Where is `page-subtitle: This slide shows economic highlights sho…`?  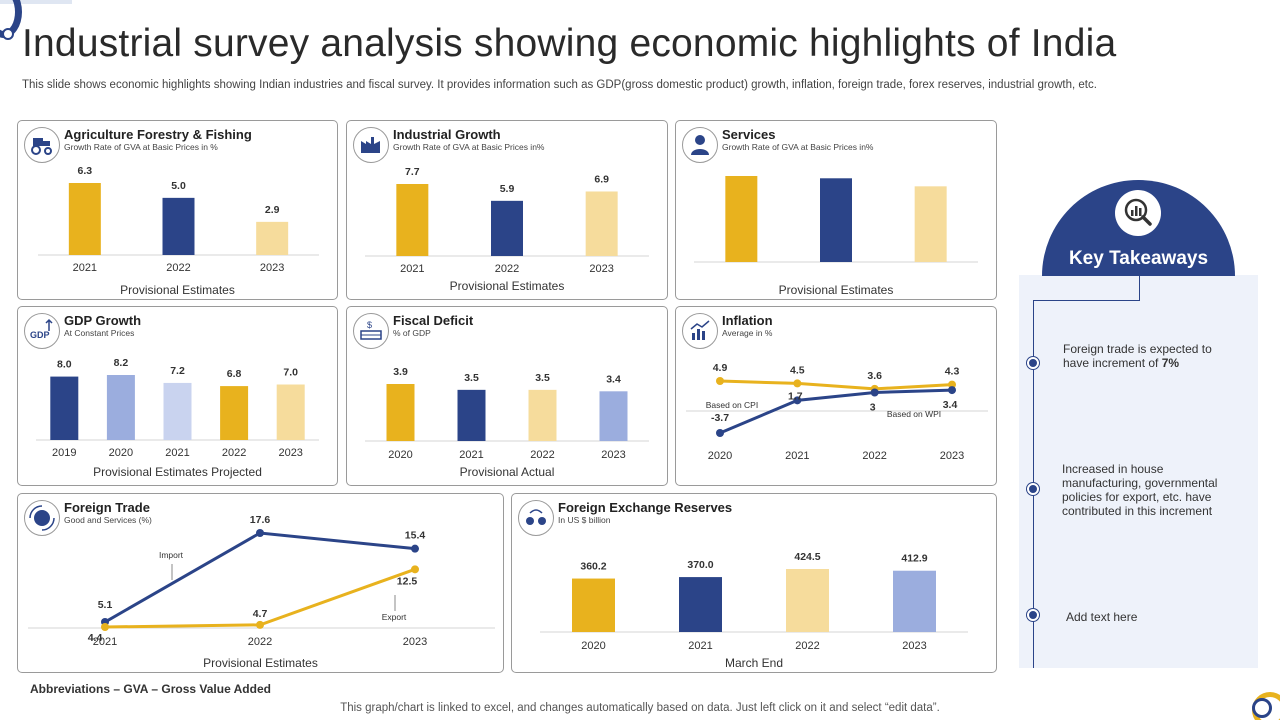
page-subtitle: This slide shows economic highlights sho… is located at coordinates (559, 85).